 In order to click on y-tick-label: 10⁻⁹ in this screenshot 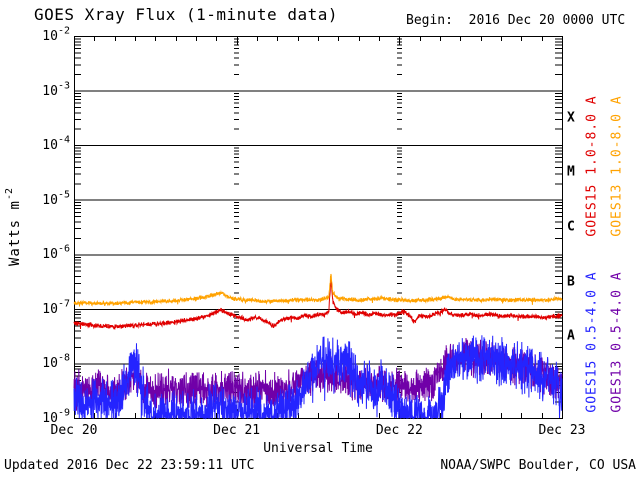, I will do `click(56, 416)`.